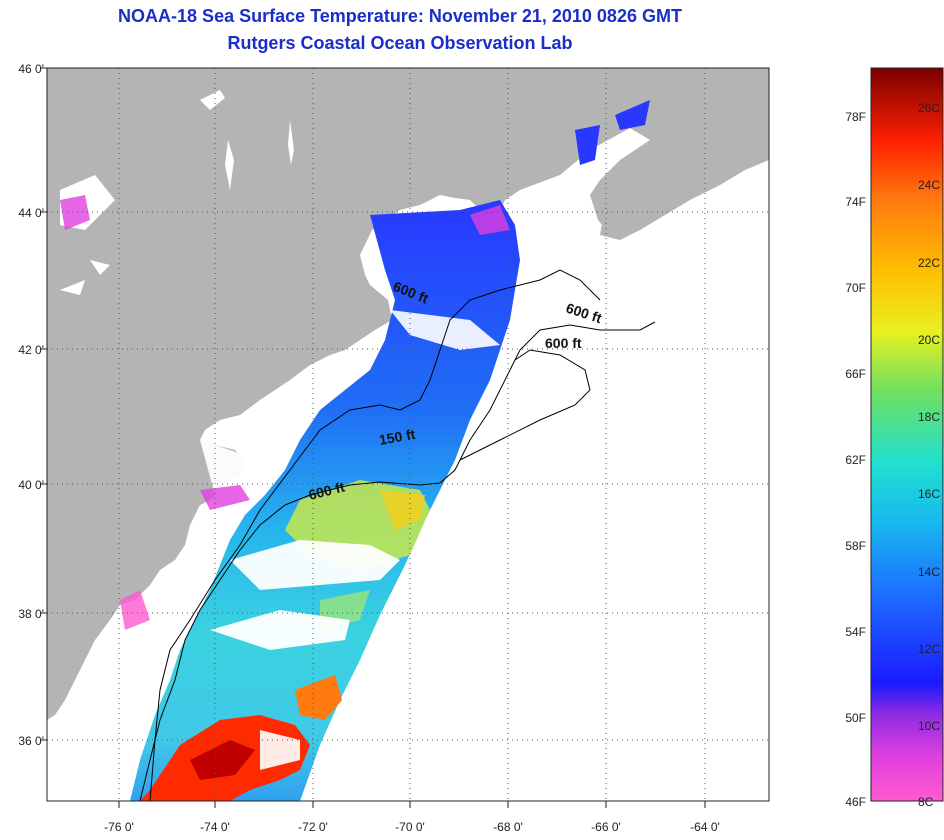 The height and width of the screenshot is (840, 944). I want to click on colorbar-label-c: 12C, so click(929, 649).